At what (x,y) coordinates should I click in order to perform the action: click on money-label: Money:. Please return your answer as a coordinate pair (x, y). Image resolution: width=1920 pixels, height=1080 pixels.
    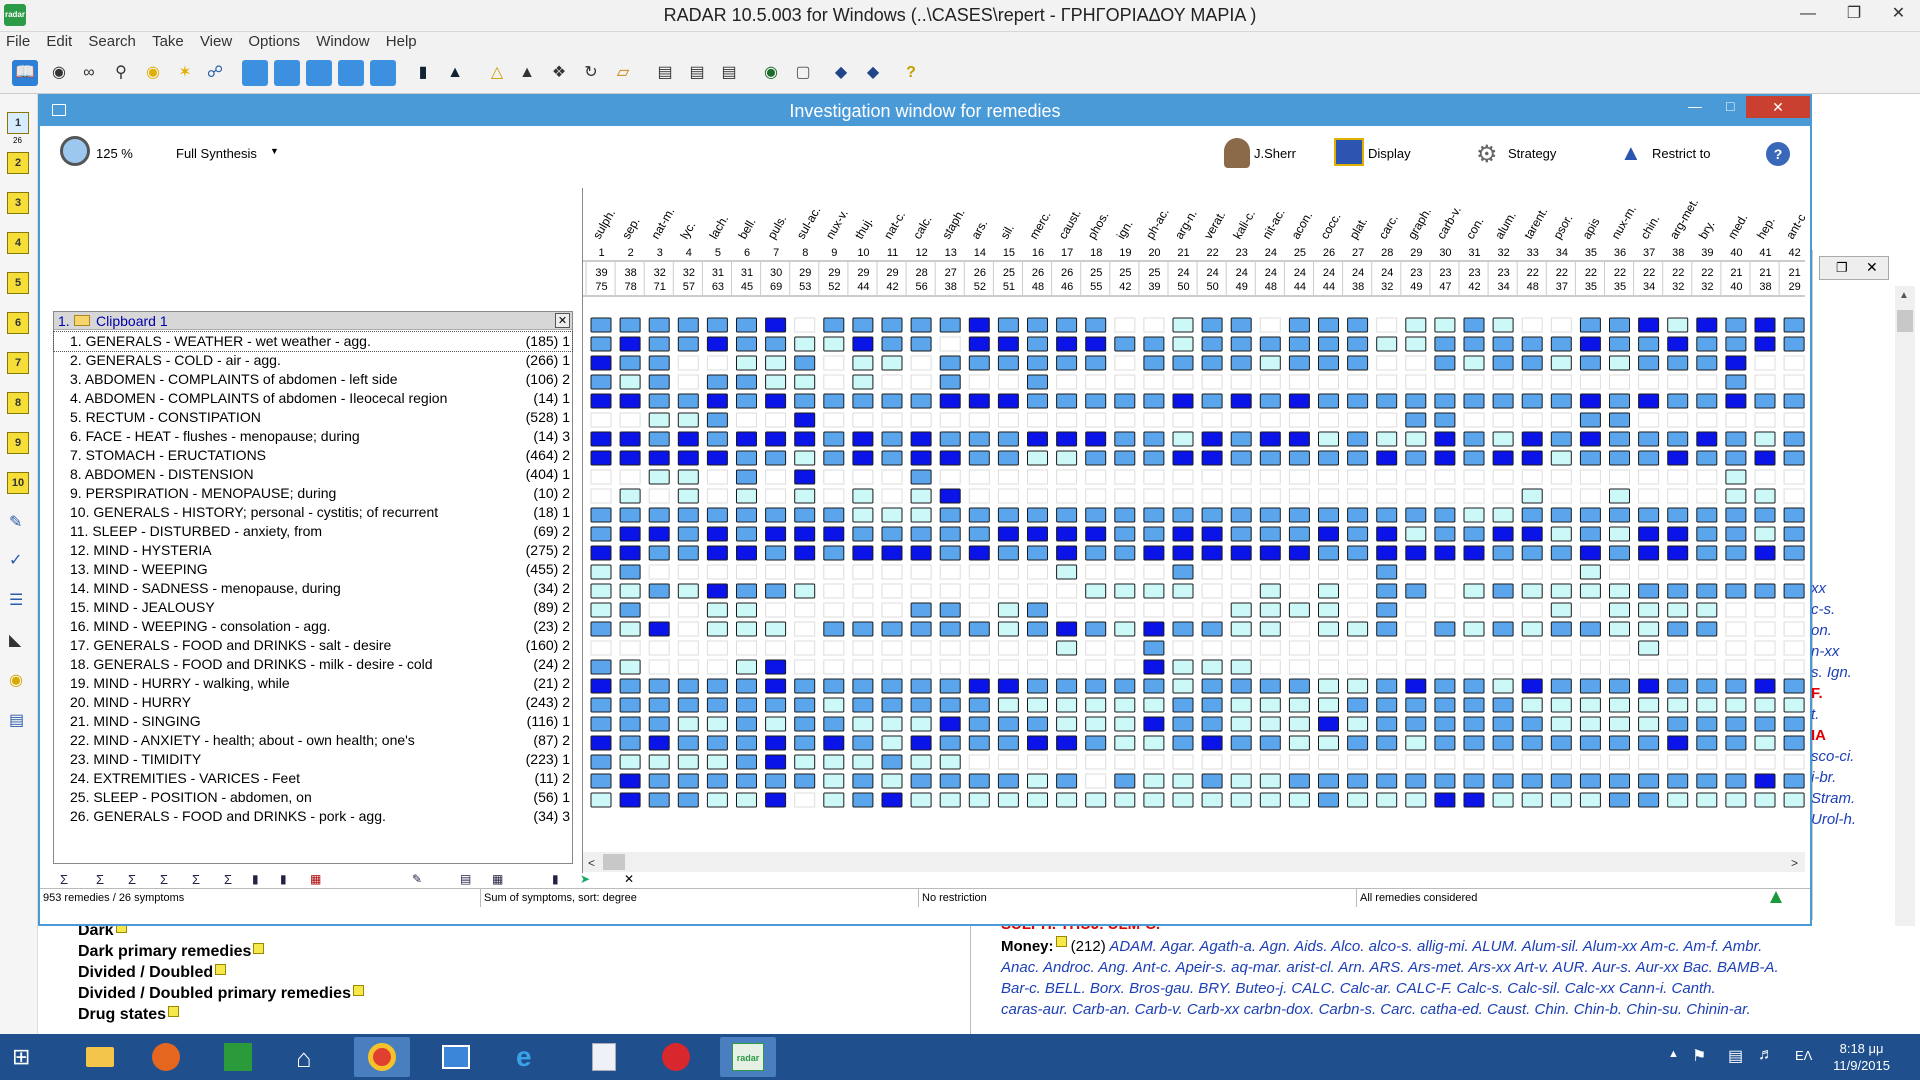
    Looking at the image, I should click on (1027, 946).